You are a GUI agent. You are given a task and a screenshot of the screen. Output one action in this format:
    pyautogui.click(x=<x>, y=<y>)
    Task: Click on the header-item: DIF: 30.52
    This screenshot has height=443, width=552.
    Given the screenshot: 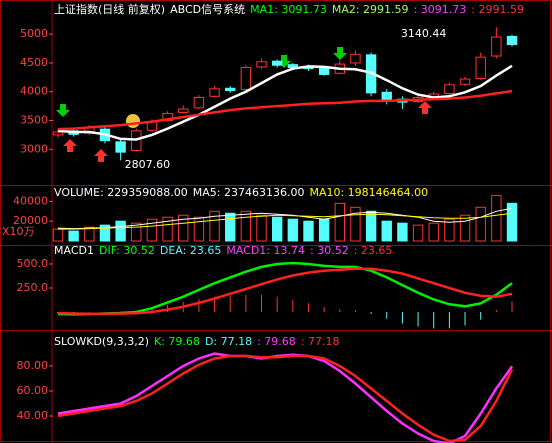 What is the action you would take?
    pyautogui.click(x=127, y=250)
    